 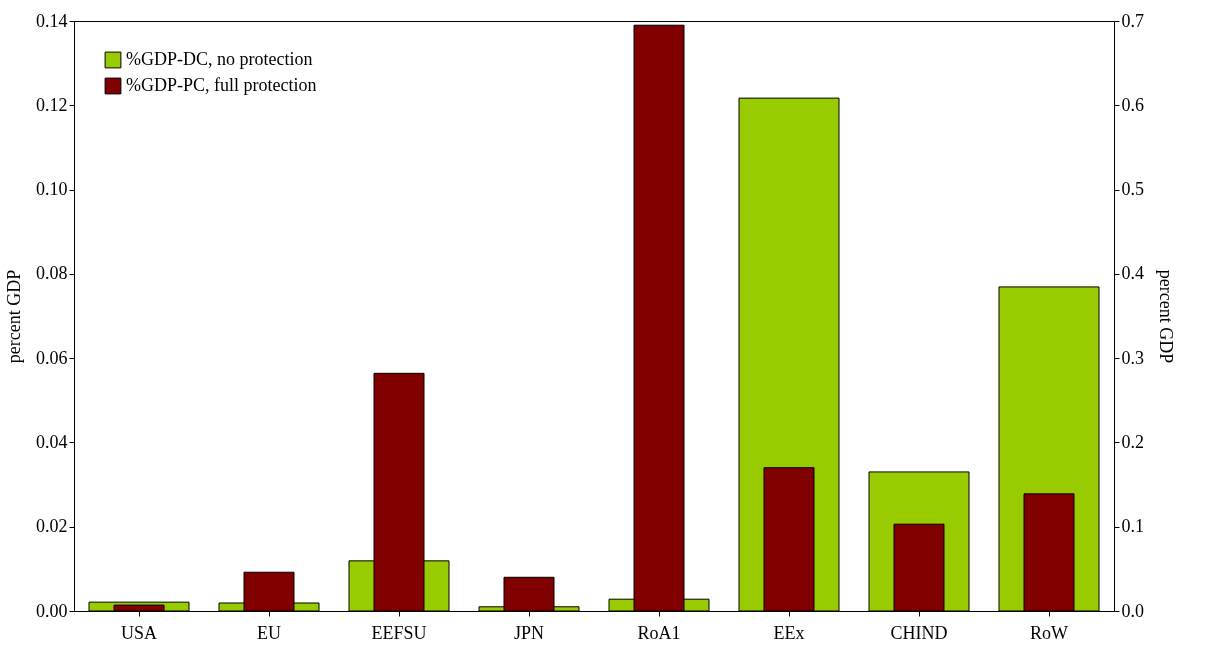 I want to click on y2-tick-label: 0.7, so click(x=1132, y=20).